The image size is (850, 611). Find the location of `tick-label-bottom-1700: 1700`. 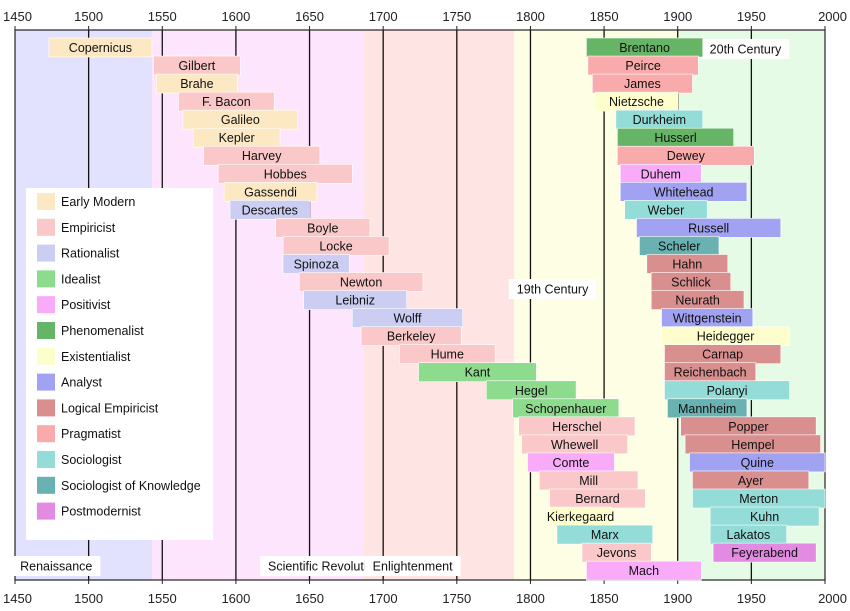

tick-label-bottom-1700: 1700 is located at coordinates (383, 598).